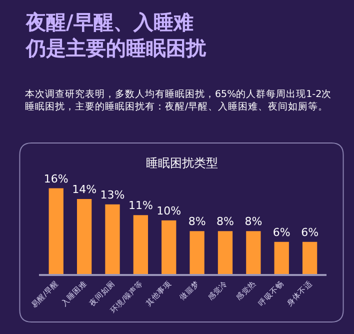 The width and height of the screenshot is (354, 334). I want to click on chart-subtitle: 本次调查研究表明，多数人均有睡眠困扰，65%的人群每周出现1-2次睡眠困扰，主要的睡眠困扰有：夜醒/早醒、入睡困难、夜间如厕等。, so click(178, 100).